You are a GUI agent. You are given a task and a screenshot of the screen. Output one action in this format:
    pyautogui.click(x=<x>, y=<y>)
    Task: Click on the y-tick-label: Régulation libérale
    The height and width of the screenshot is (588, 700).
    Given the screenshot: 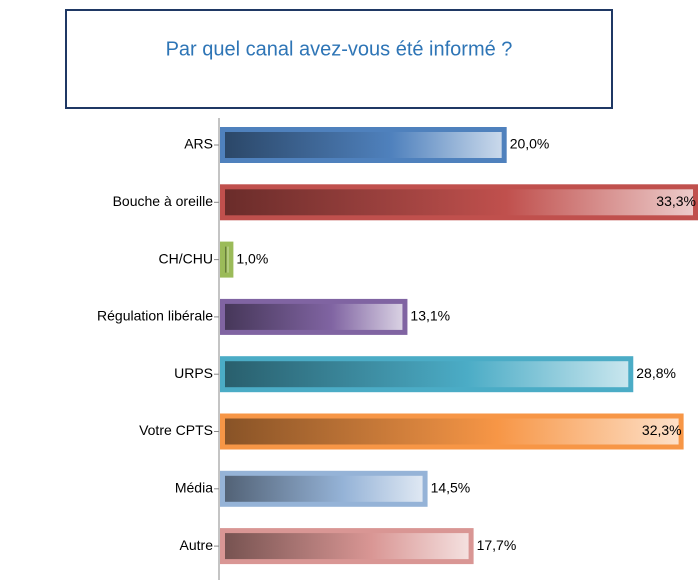 What is the action you would take?
    pyautogui.click(x=155, y=316)
    